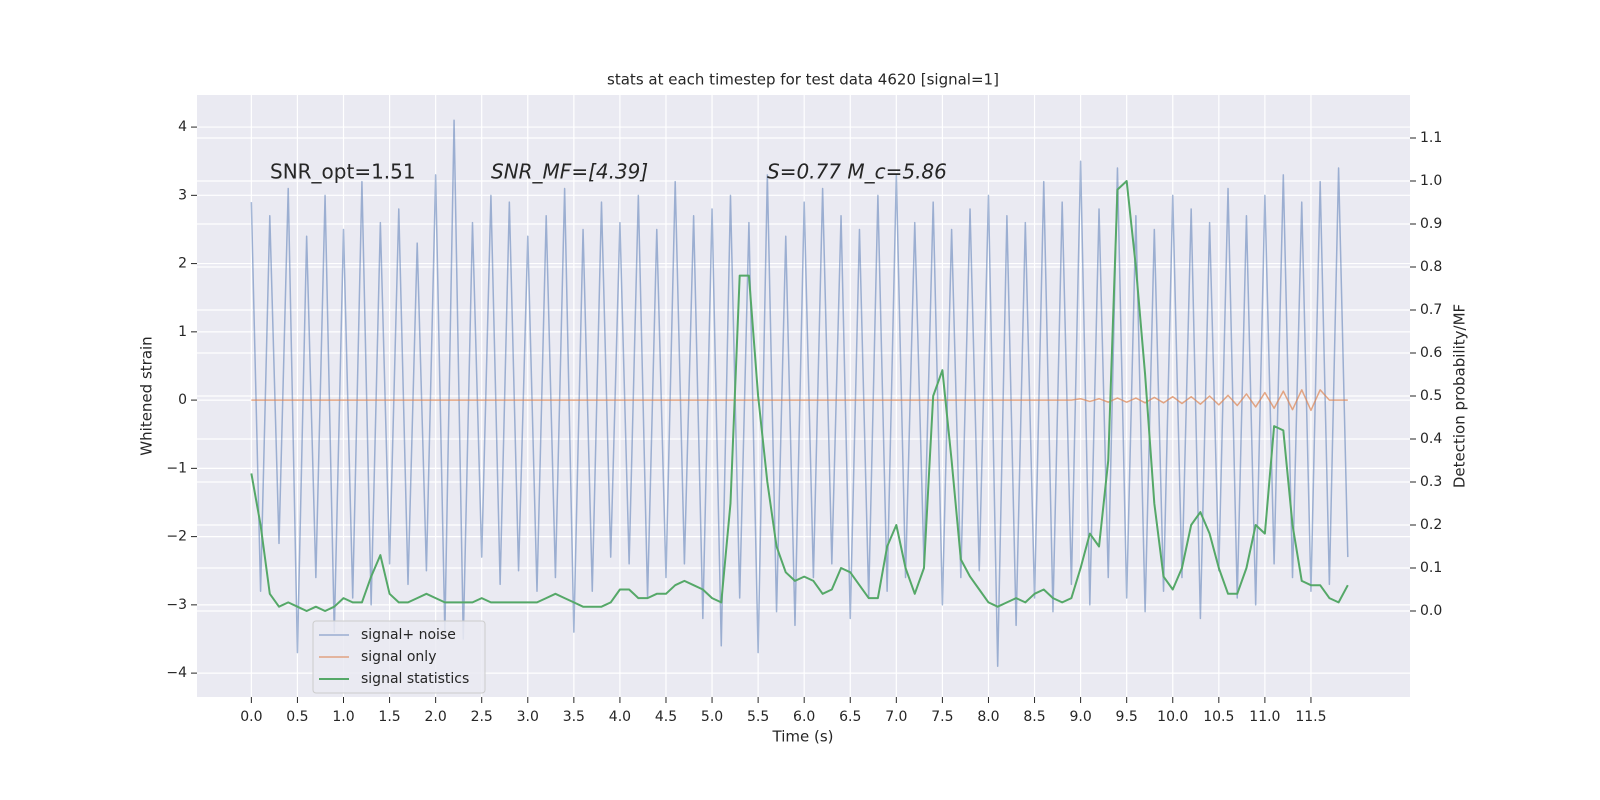 This screenshot has width=1600, height=800. Describe the element at coordinates (1127, 717) in the screenshot. I see `x-tick-label: 9.5` at that location.